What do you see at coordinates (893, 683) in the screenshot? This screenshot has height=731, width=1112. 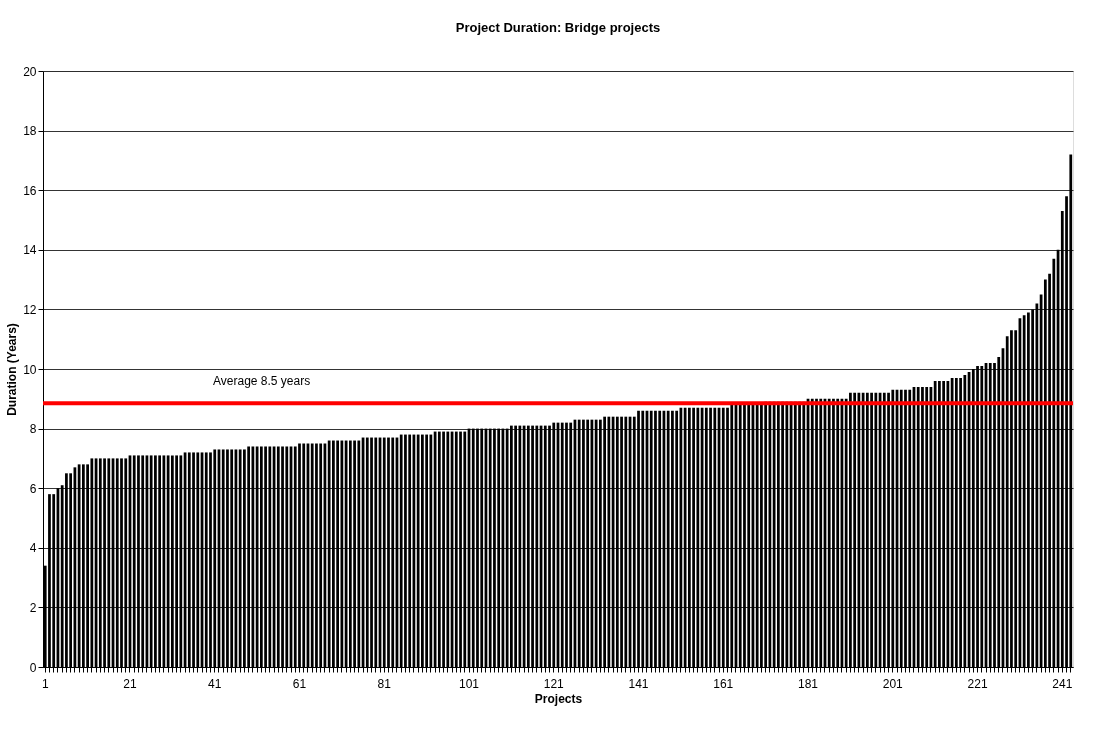 I see `x-tick-label: 201` at bounding box center [893, 683].